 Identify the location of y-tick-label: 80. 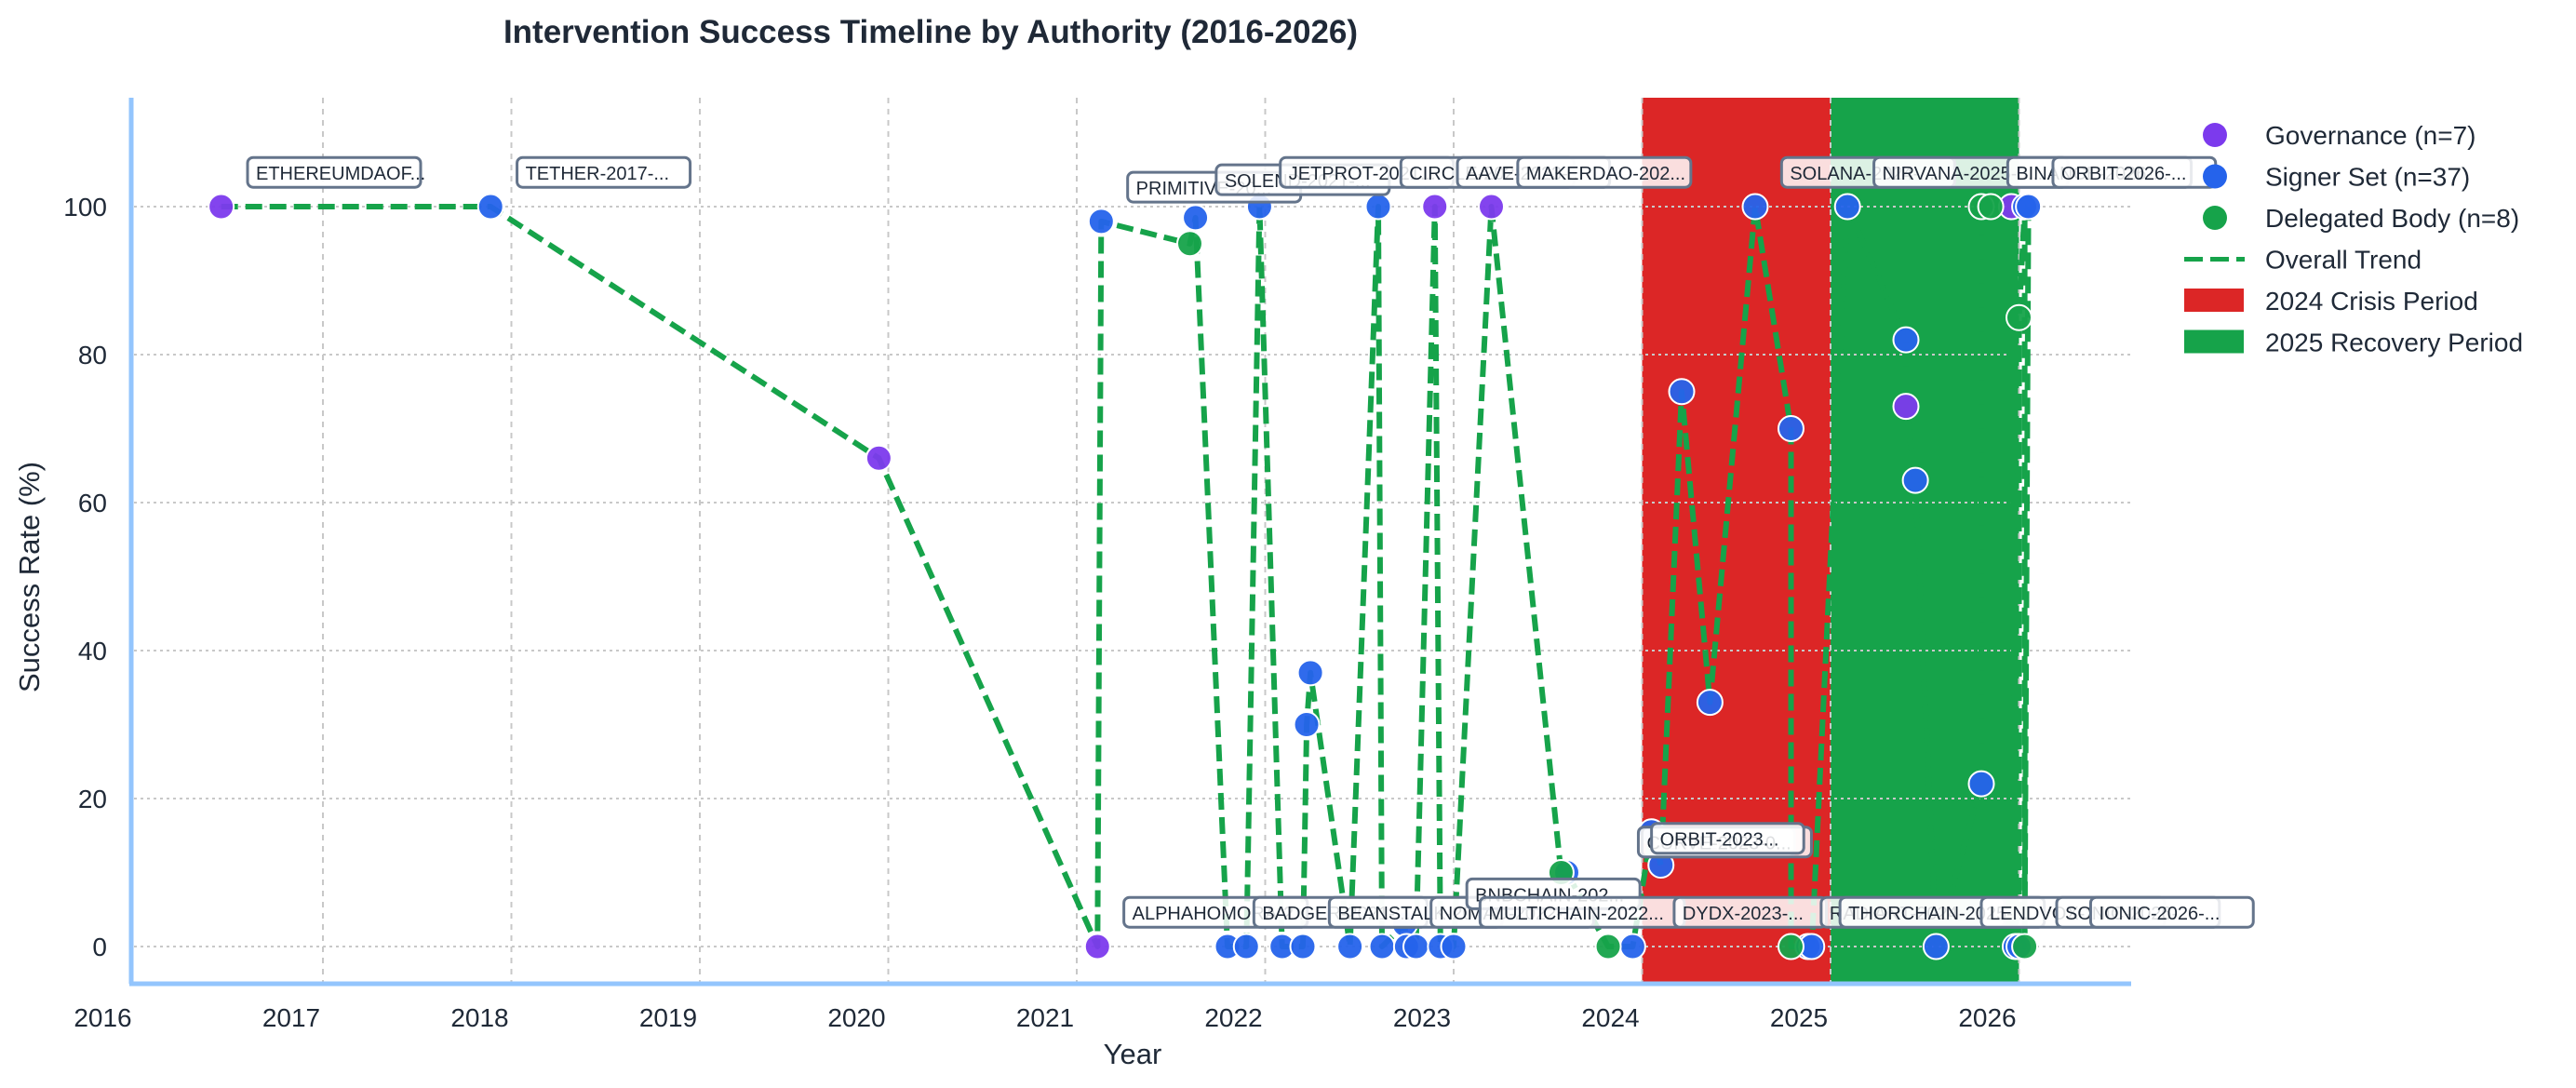
(92, 355).